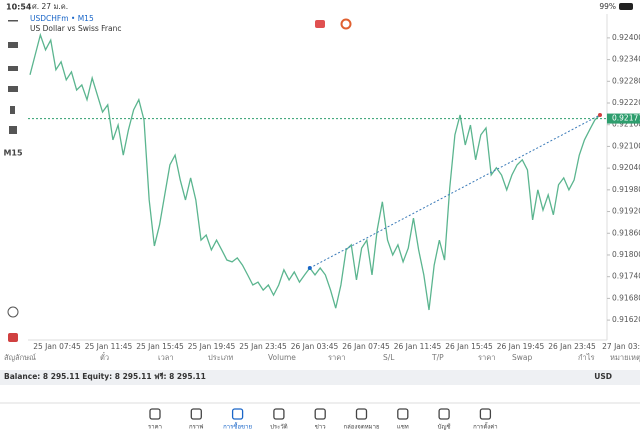 The width and height of the screenshot is (640, 447). Describe the element at coordinates (626, 6) in the screenshot. I see `battery-icon` at that location.